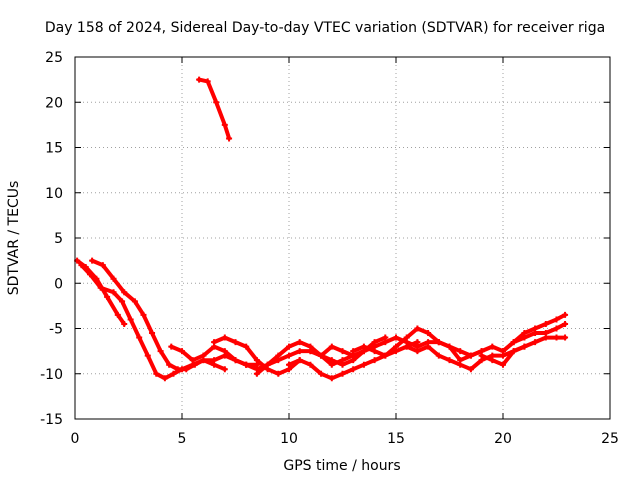  What do you see at coordinates (153, 322) in the screenshot?
I see `series-sat-b` at bounding box center [153, 322].